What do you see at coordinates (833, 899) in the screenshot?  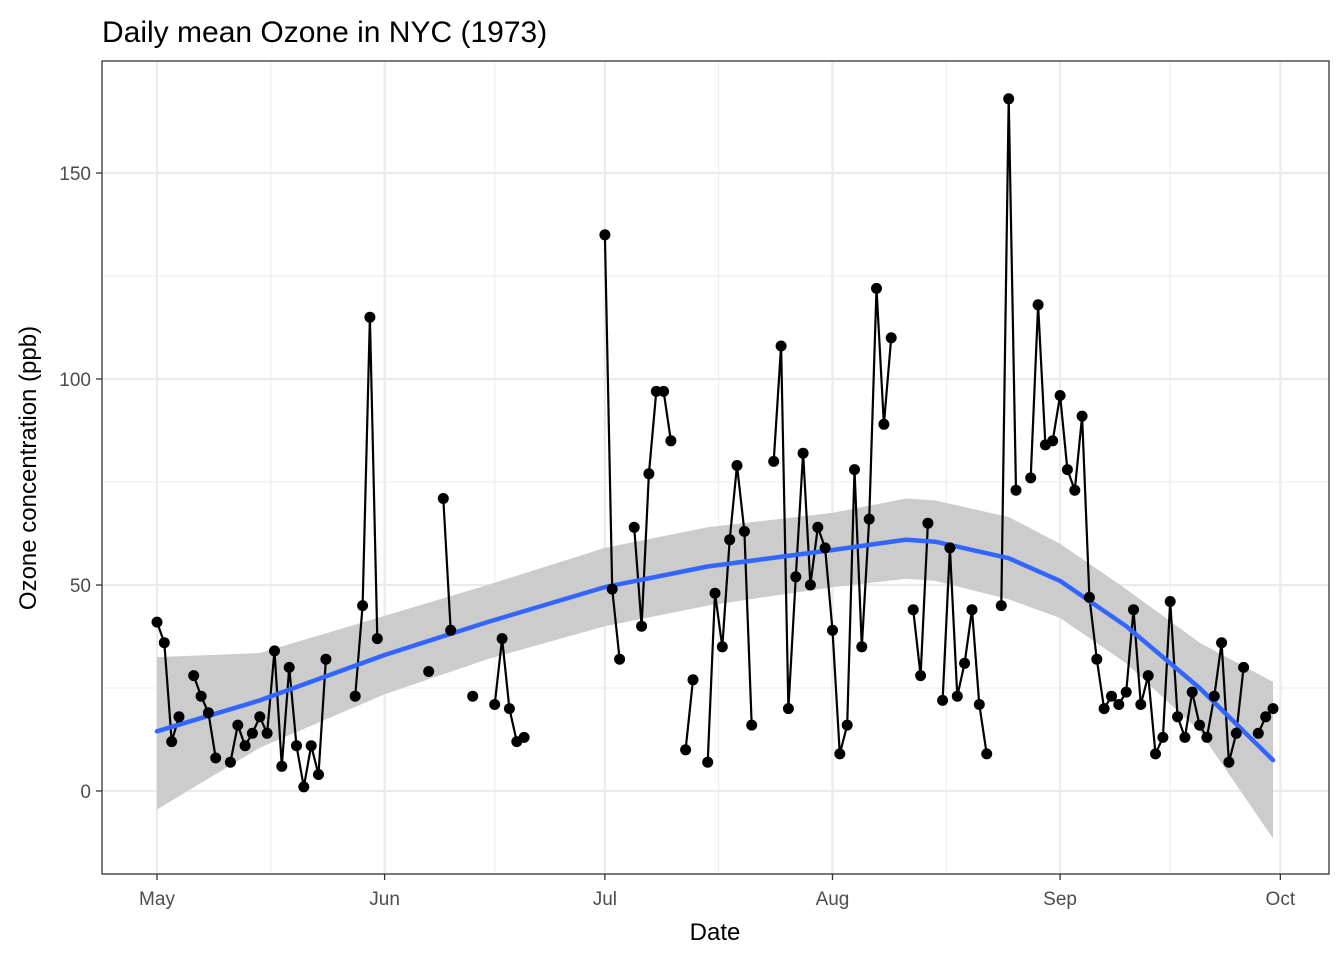 I see `x-tick-label: Aug` at bounding box center [833, 899].